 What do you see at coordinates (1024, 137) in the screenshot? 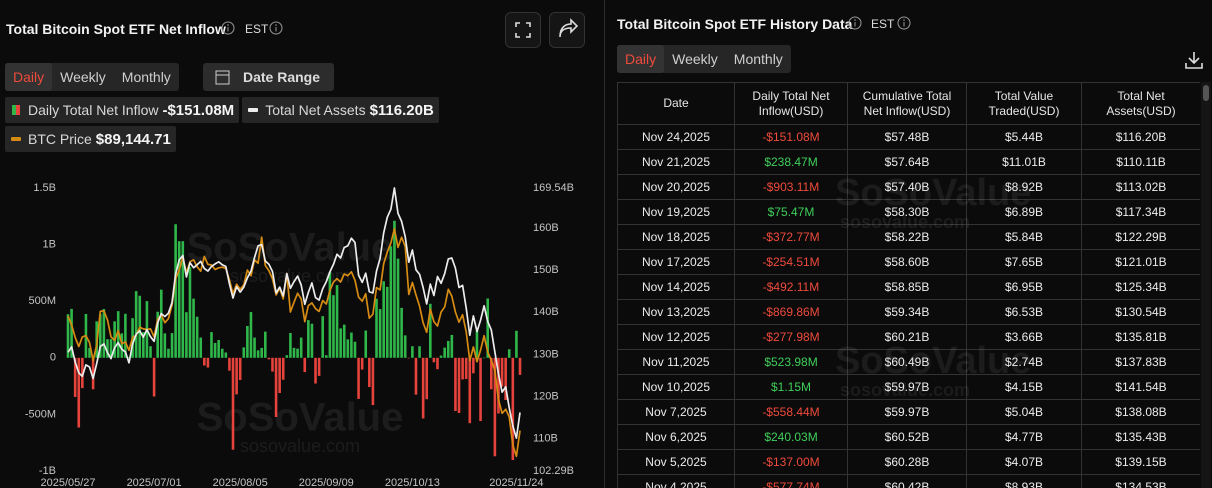
I see `table-cell: $5.44B` at bounding box center [1024, 137].